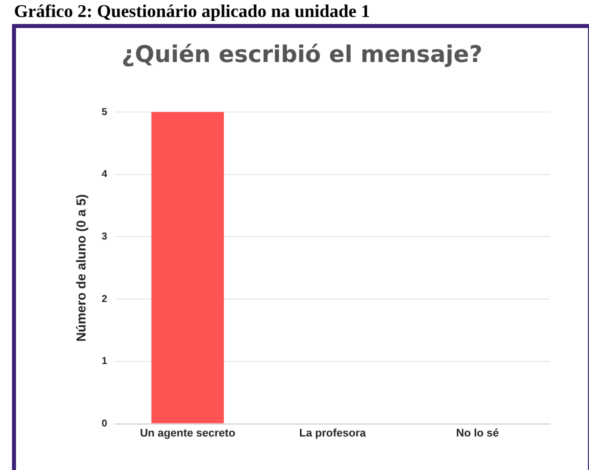 This screenshot has width=589, height=470. What do you see at coordinates (477, 433) in the screenshot?
I see `x-tick-label: No lo sé` at bounding box center [477, 433].